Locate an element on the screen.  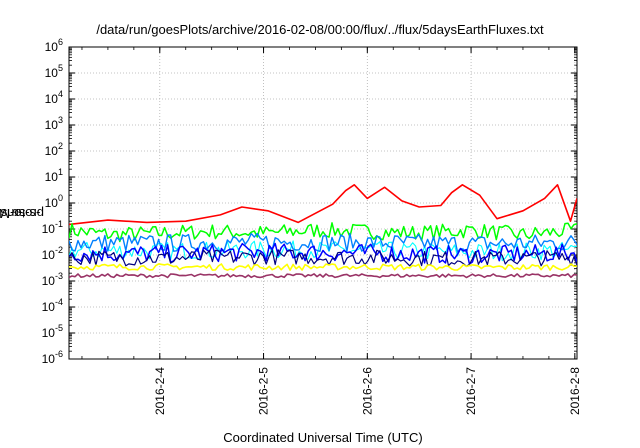
y-tick-label: 10⁻⁵ is located at coordinates (52, 331).